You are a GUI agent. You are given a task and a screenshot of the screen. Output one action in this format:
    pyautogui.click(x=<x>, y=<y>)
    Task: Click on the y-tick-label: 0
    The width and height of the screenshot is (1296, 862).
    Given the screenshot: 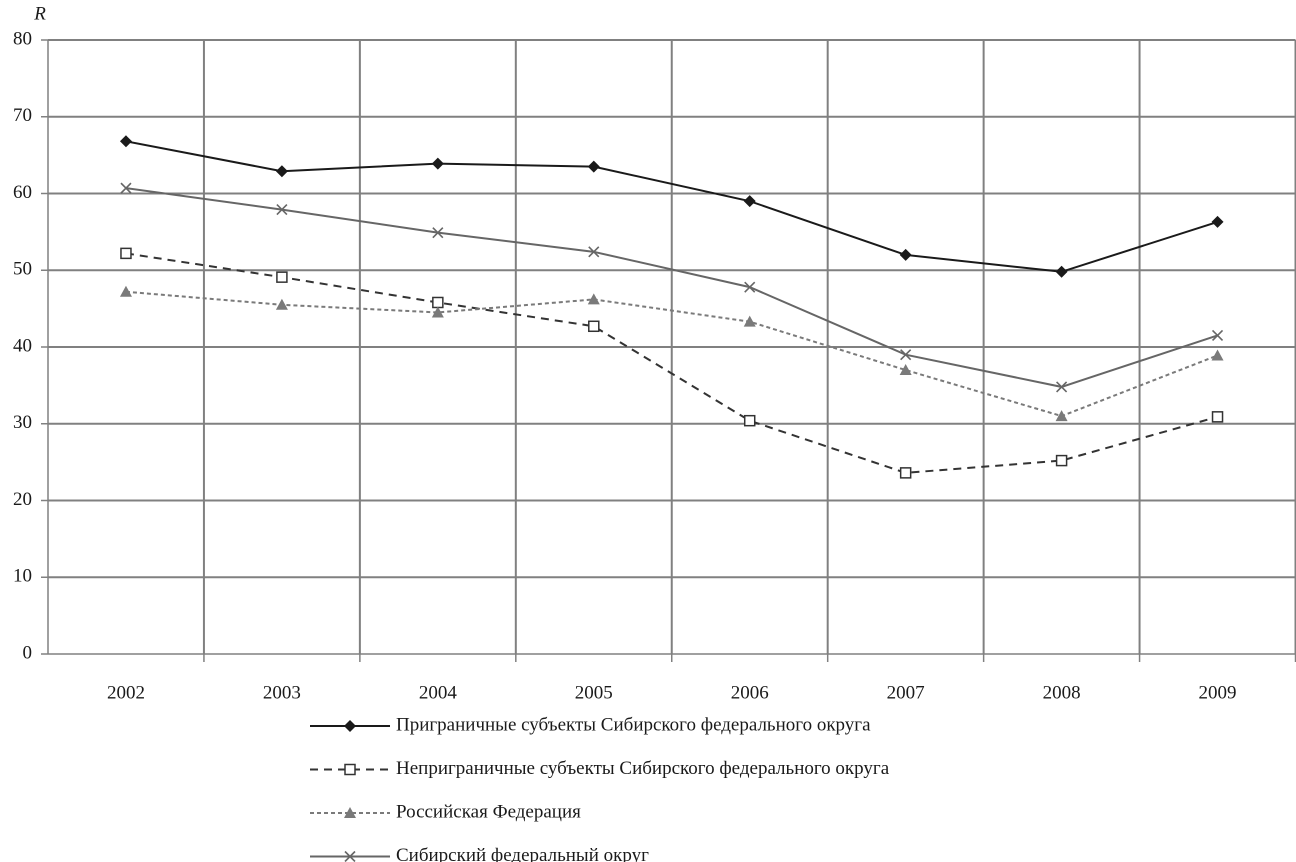 What is the action you would take?
    pyautogui.click(x=28, y=652)
    